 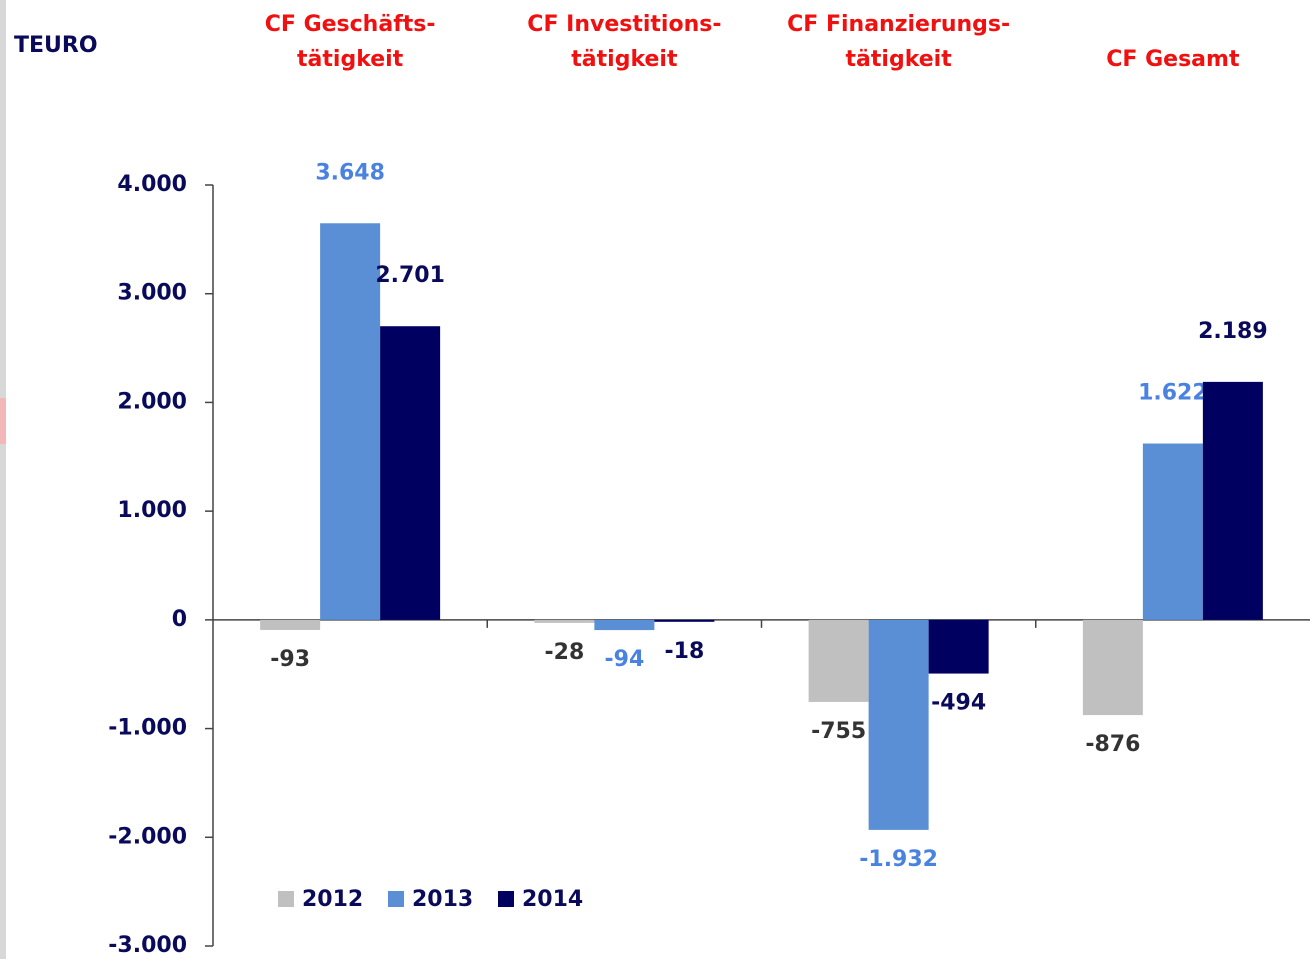 What do you see at coordinates (685, 651) in the screenshot?
I see `value-label: -18` at bounding box center [685, 651].